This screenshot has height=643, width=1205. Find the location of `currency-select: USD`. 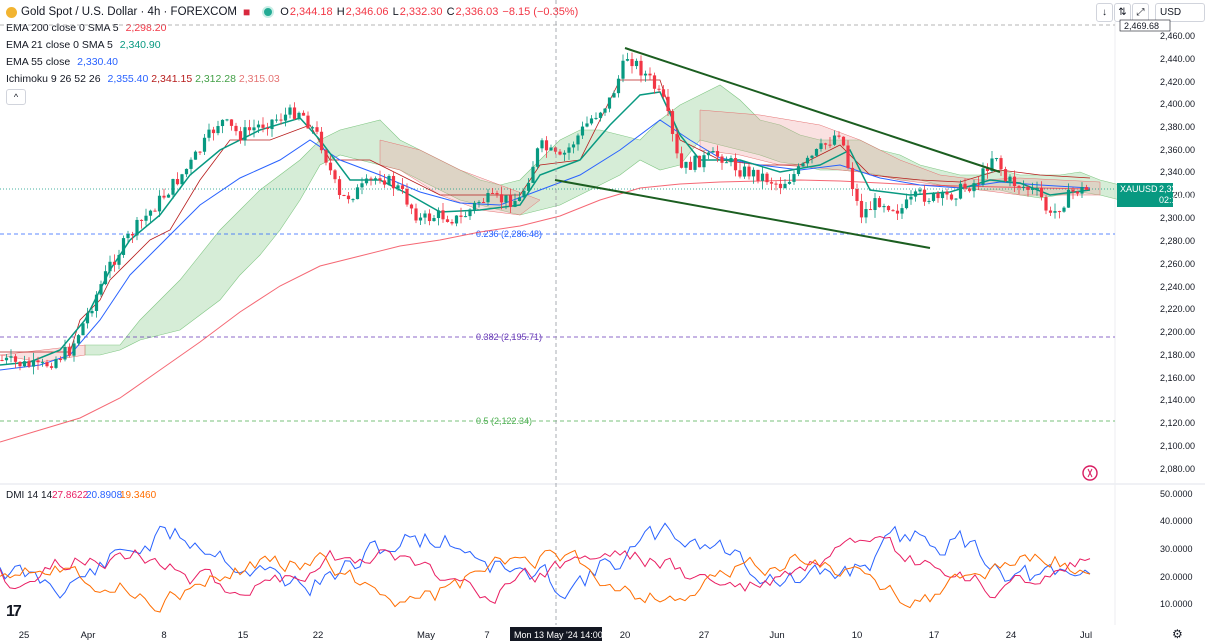

currency-select: USD is located at coordinates (1180, 12).